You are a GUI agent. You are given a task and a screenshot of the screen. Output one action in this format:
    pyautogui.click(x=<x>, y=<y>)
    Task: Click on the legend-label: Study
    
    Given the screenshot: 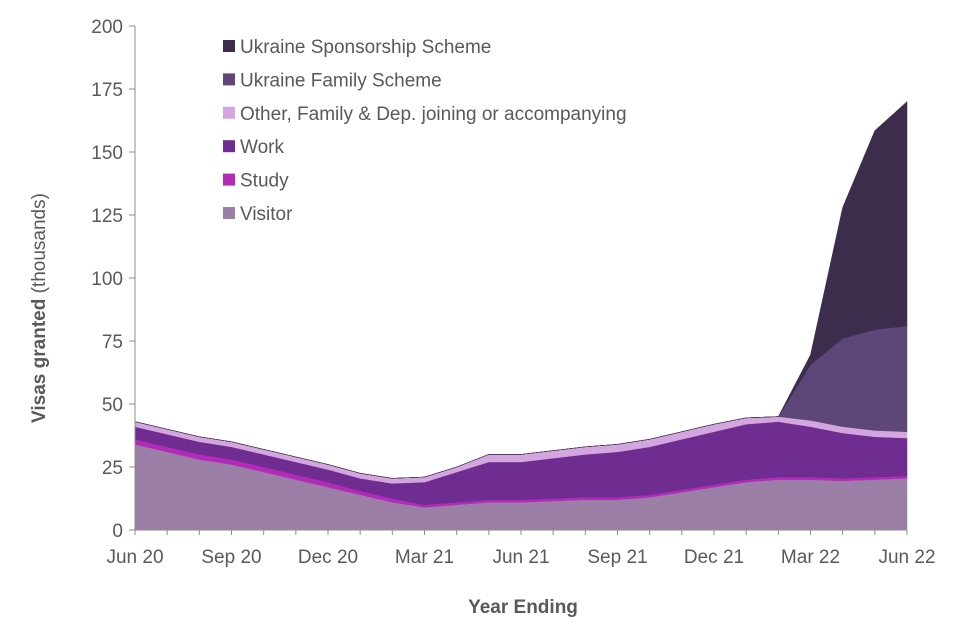 What is the action you would take?
    pyautogui.click(x=264, y=181)
    